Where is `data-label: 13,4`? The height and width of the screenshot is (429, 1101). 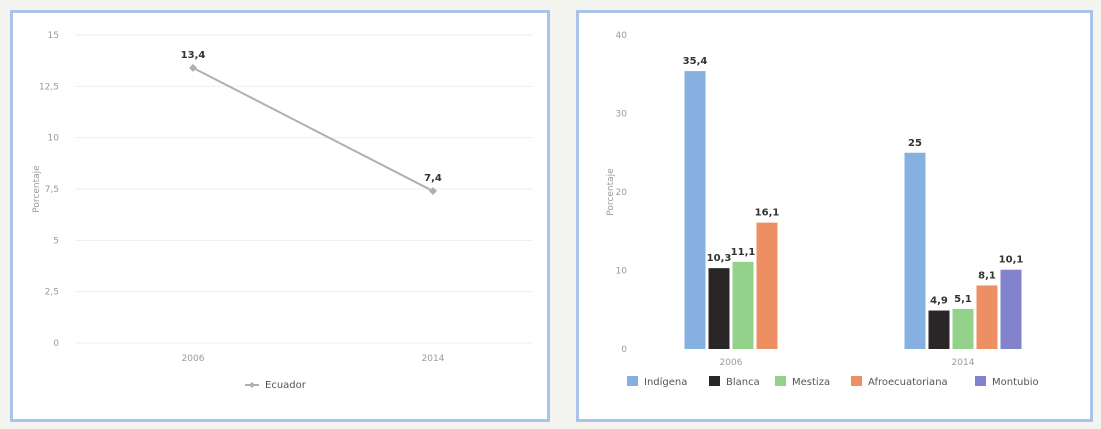 data-label: 13,4 is located at coordinates (193, 55).